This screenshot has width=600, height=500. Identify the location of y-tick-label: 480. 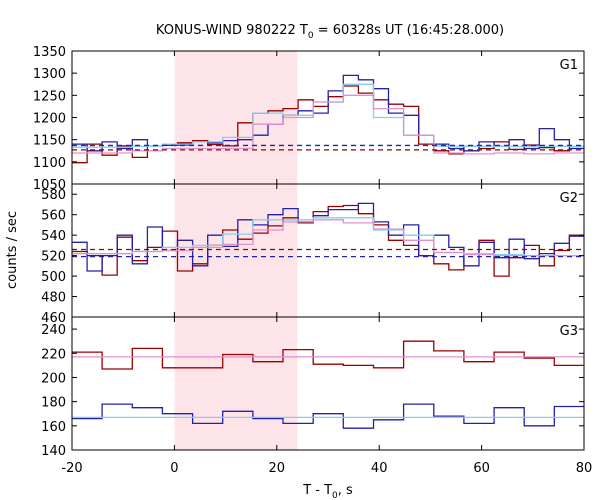
(53, 298).